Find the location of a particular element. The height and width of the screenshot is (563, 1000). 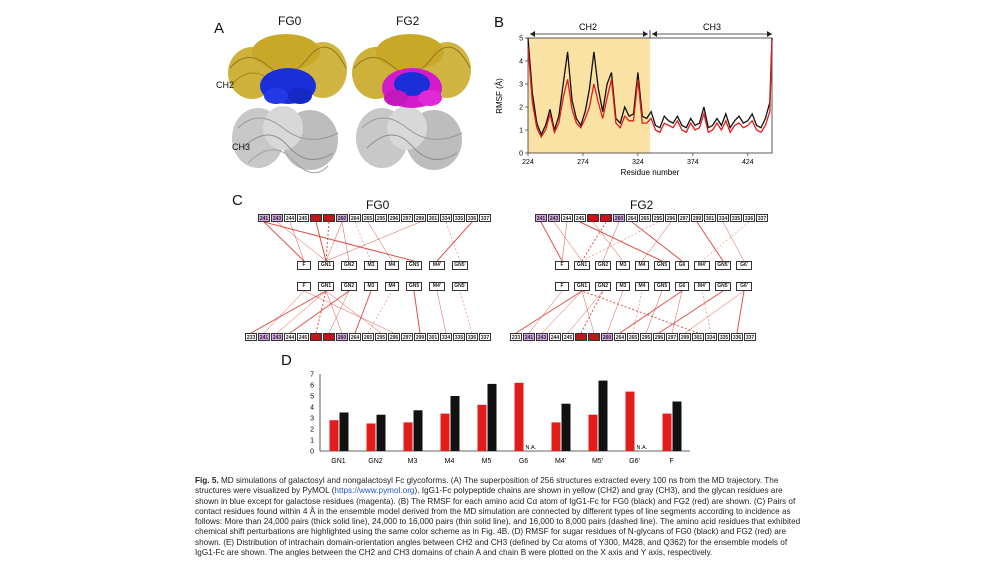

fg2-lower-glycan-box: GN5 is located at coordinates (662, 286).